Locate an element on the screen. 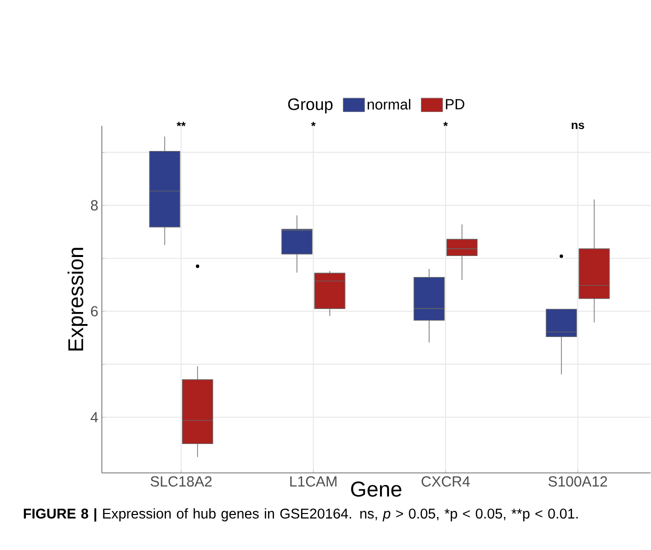 The width and height of the screenshot is (651, 550). annotation: ** is located at coordinates (181, 124).